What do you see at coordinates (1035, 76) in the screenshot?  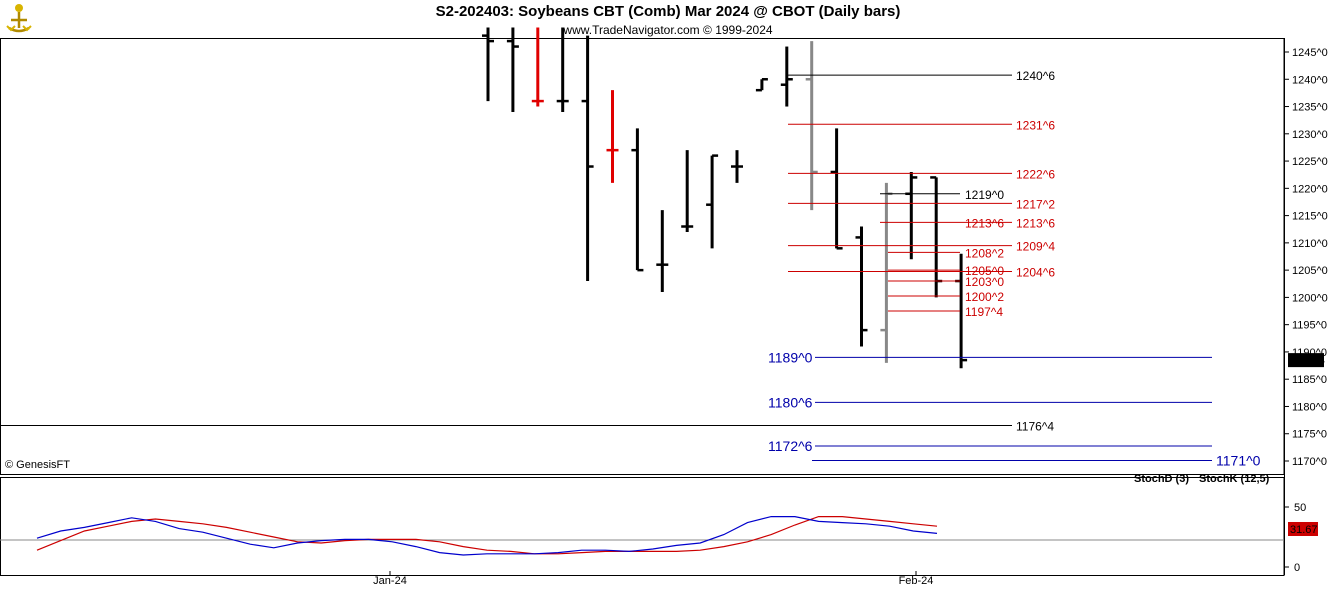 I see `price-level-label: 1240^6` at bounding box center [1035, 76].